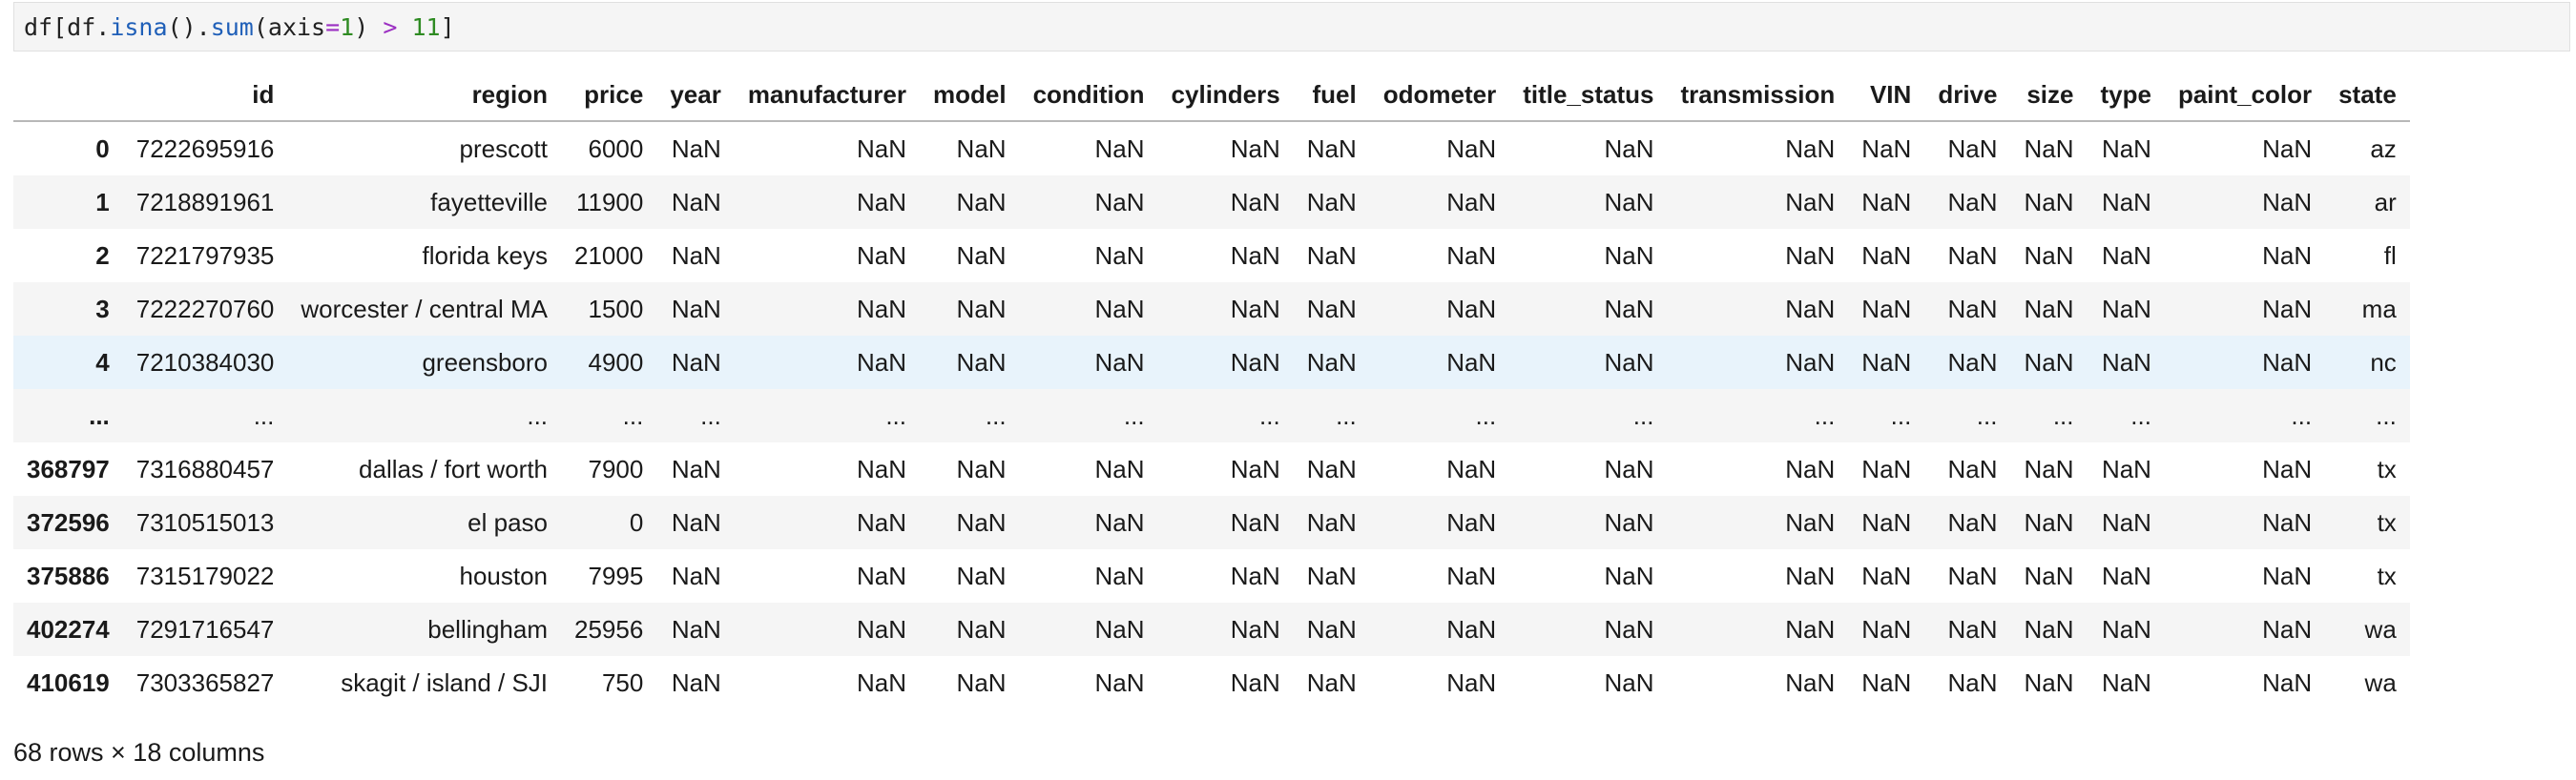  What do you see at coordinates (205, 629) in the screenshot?
I see `table-cell: 7291716547` at bounding box center [205, 629].